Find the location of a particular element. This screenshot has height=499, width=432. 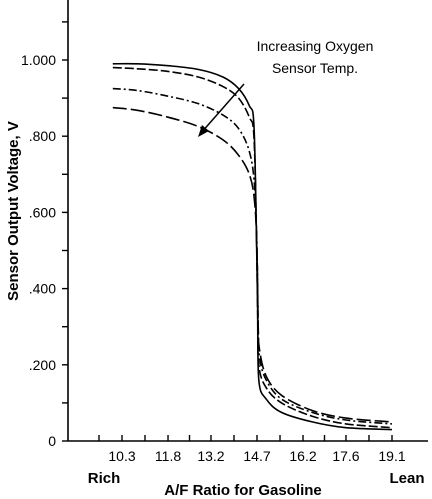

y-tick-label: .200 is located at coordinates (42, 365).